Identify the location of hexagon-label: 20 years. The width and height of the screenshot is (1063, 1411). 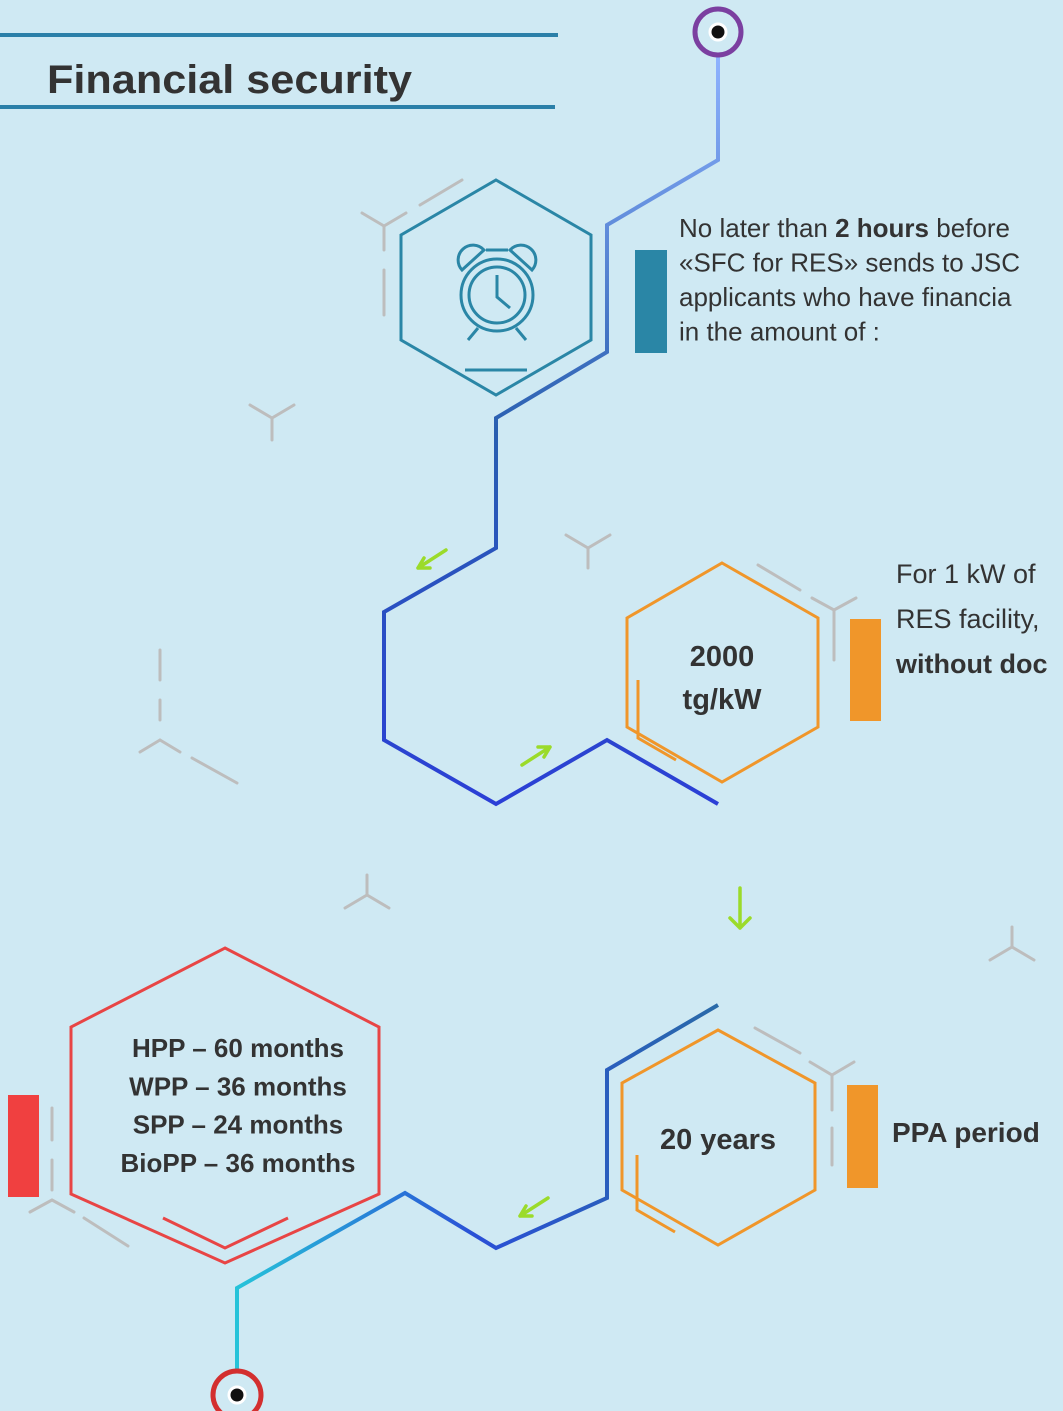
(718, 1140).